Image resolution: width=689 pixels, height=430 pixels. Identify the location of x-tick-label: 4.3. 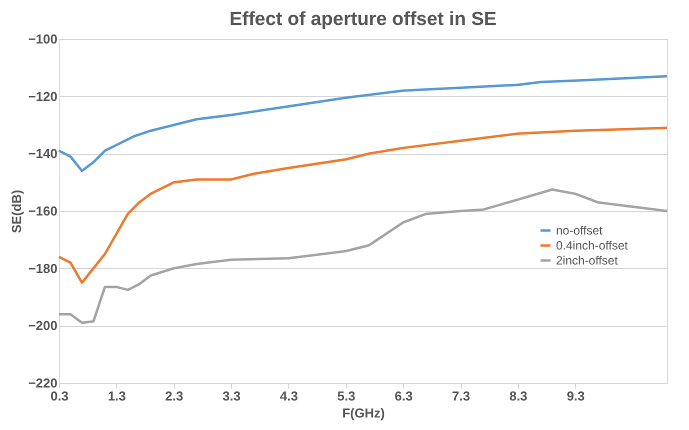
(289, 396).